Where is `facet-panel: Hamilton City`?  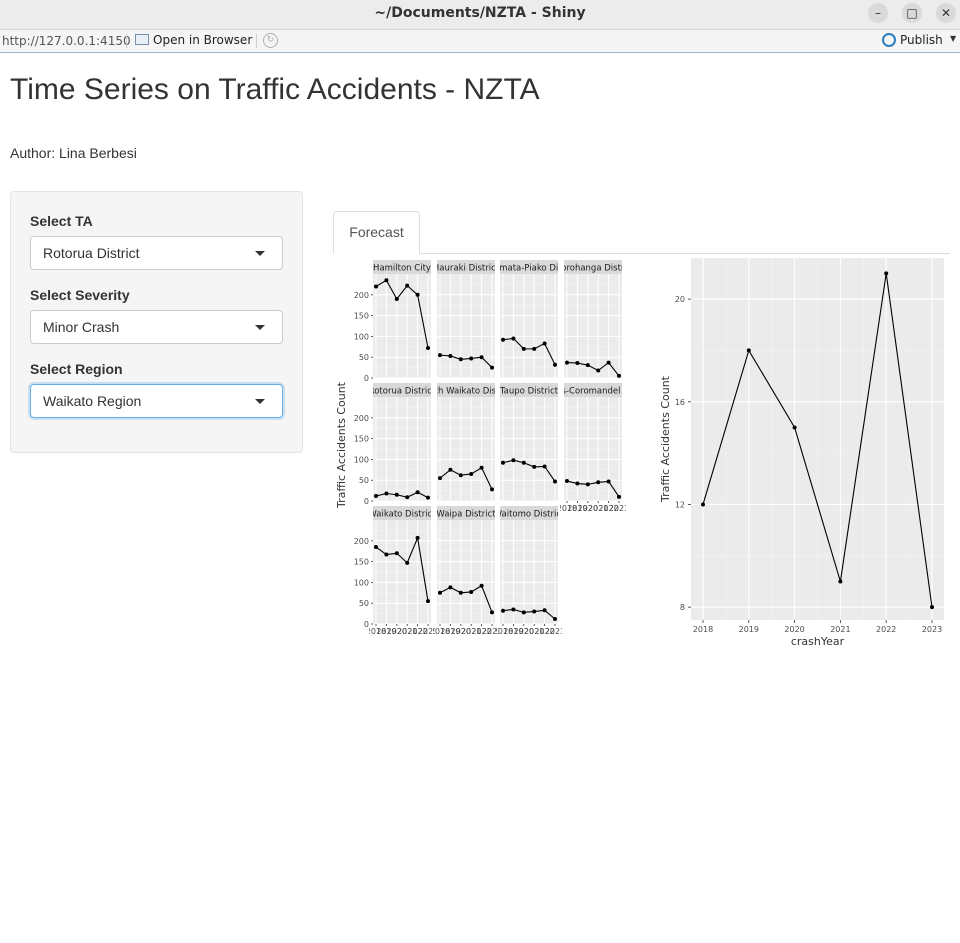 facet-panel: Hamilton City is located at coordinates (402, 319).